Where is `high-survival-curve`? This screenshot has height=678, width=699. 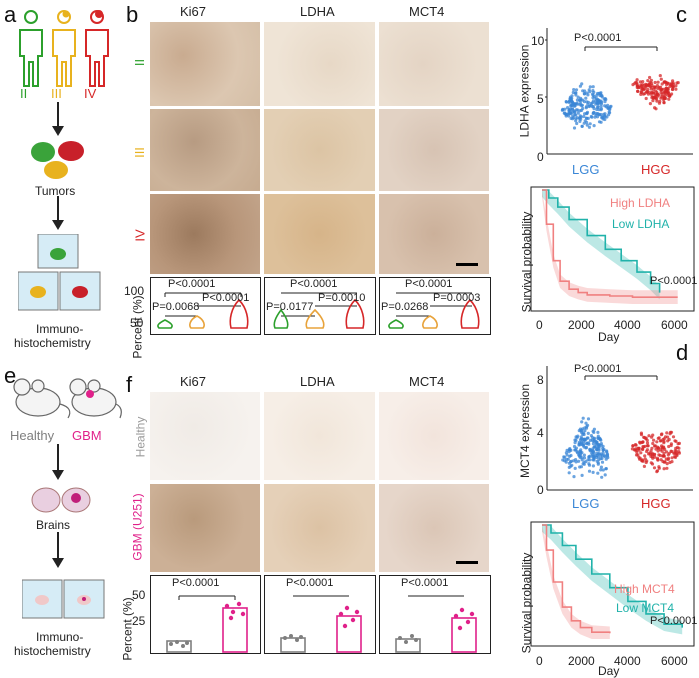 high-survival-curve is located at coordinates (576, 579).